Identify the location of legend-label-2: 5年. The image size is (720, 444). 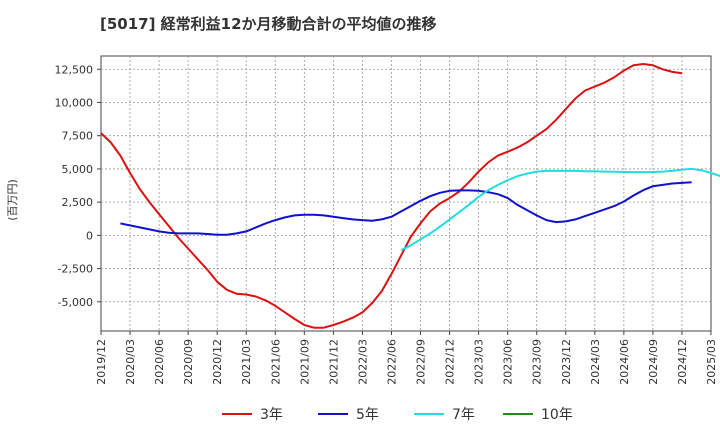
(367, 415).